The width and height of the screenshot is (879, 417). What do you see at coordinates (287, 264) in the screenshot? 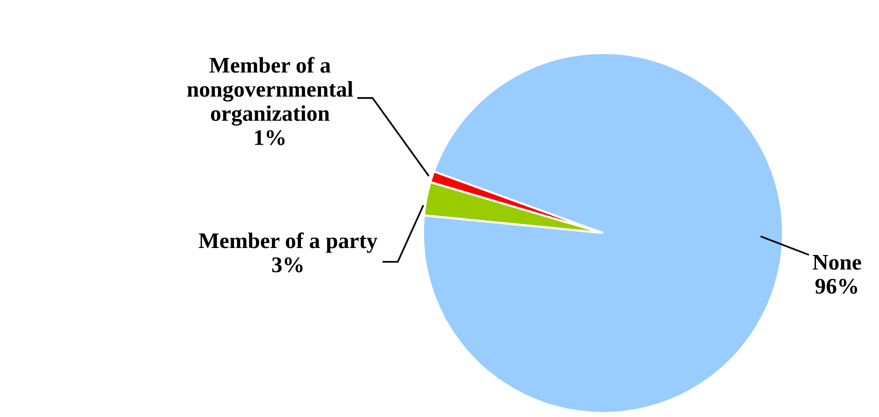
I see `data-label: 3%` at bounding box center [287, 264].